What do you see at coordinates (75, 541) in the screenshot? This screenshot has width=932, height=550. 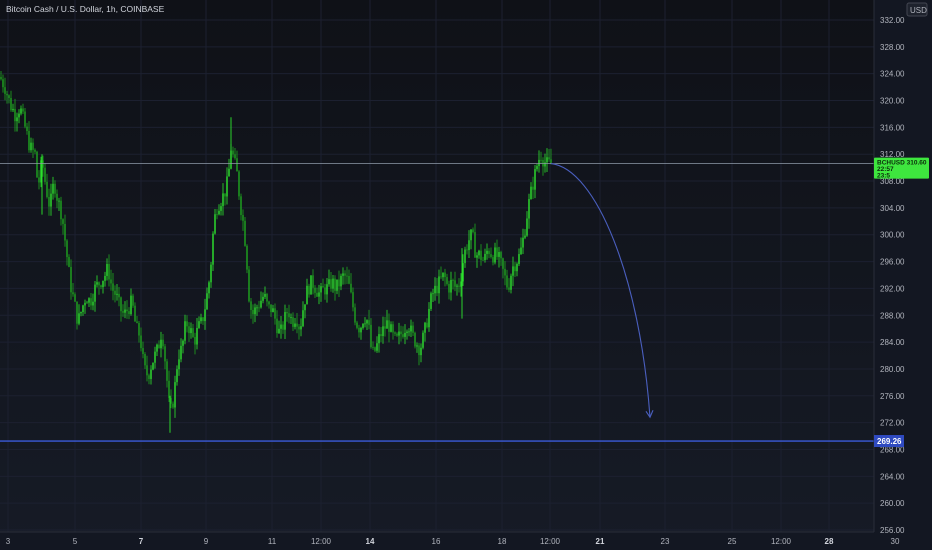 I see `x-tick-label: 5` at bounding box center [75, 541].